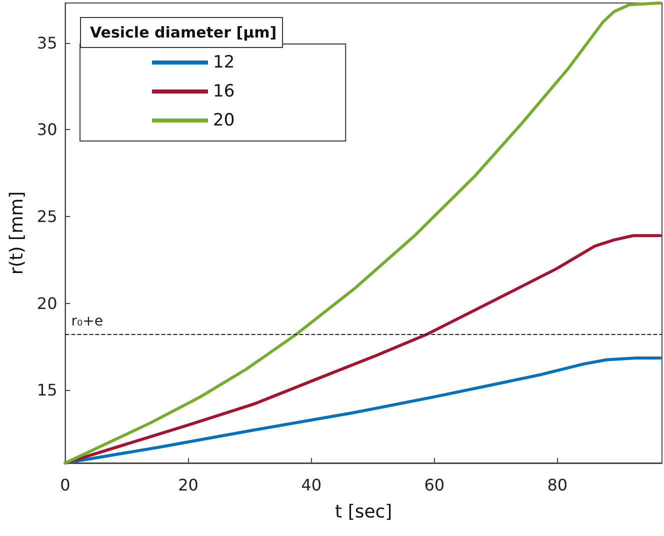 The width and height of the screenshot is (664, 536). What do you see at coordinates (183, 33) in the screenshot?
I see `legend-title: Vesicle diameter [μm]` at bounding box center [183, 33].